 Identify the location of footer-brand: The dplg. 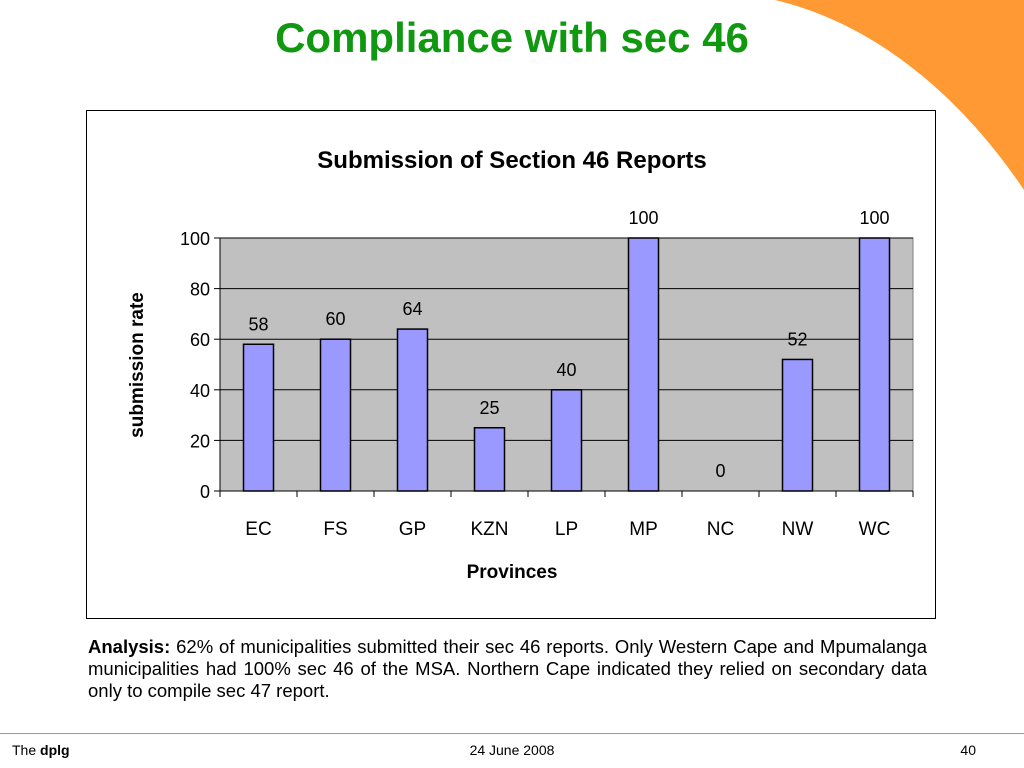
(41, 750).